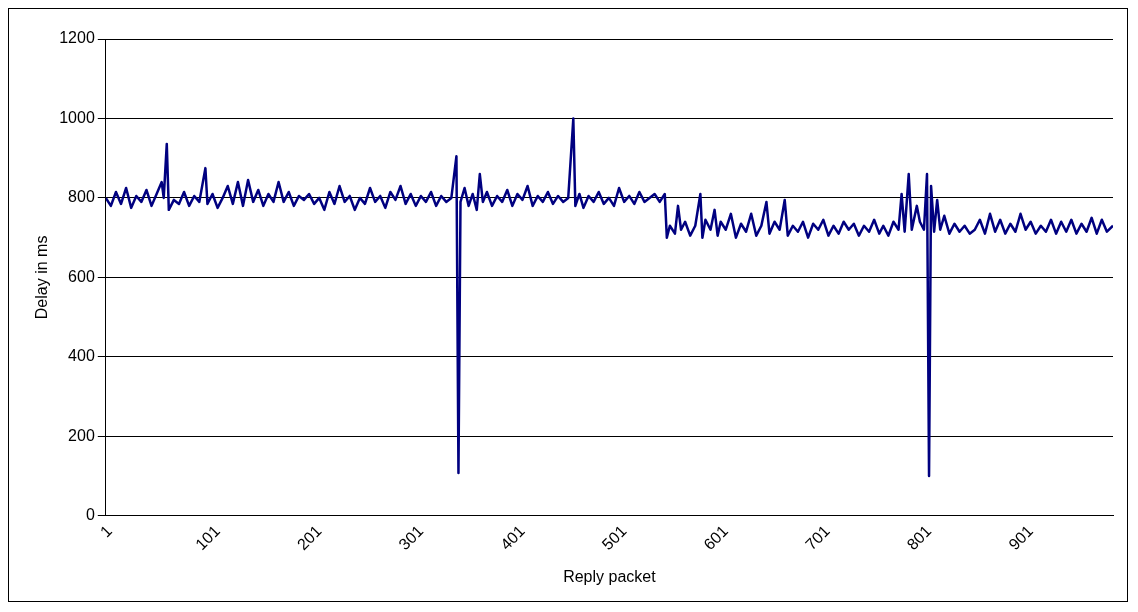 This screenshot has width=1138, height=612. I want to click on x-tick-label: 201, so click(309, 538).